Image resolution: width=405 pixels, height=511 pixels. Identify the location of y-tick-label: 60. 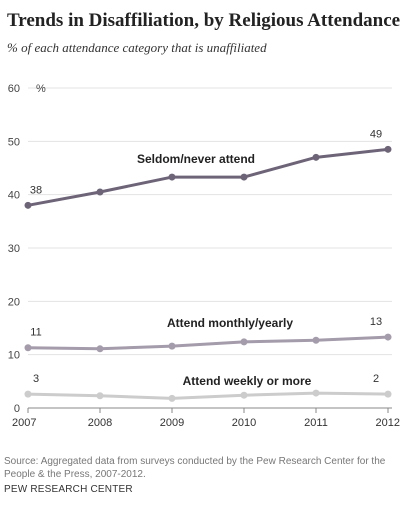
(14, 89).